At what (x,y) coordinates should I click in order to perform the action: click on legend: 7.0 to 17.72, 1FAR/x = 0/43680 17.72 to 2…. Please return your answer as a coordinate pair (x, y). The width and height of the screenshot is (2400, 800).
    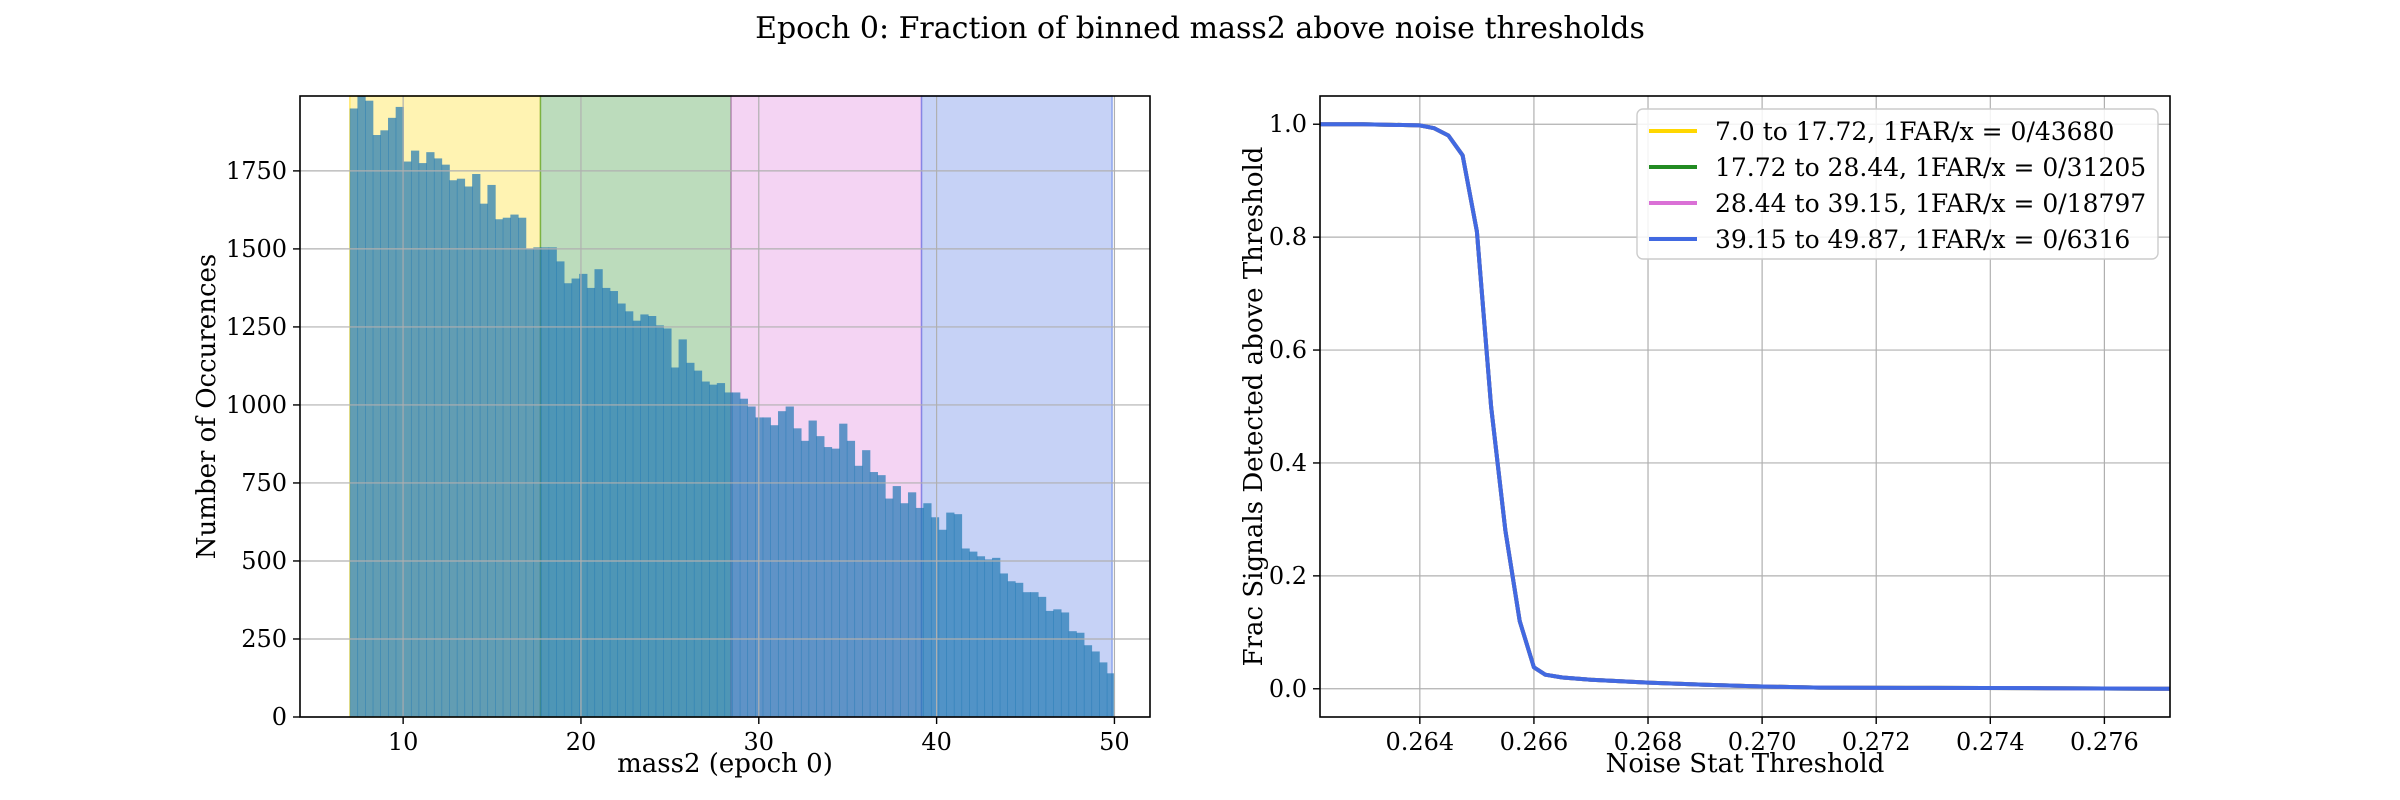
    Looking at the image, I should click on (1897, 184).